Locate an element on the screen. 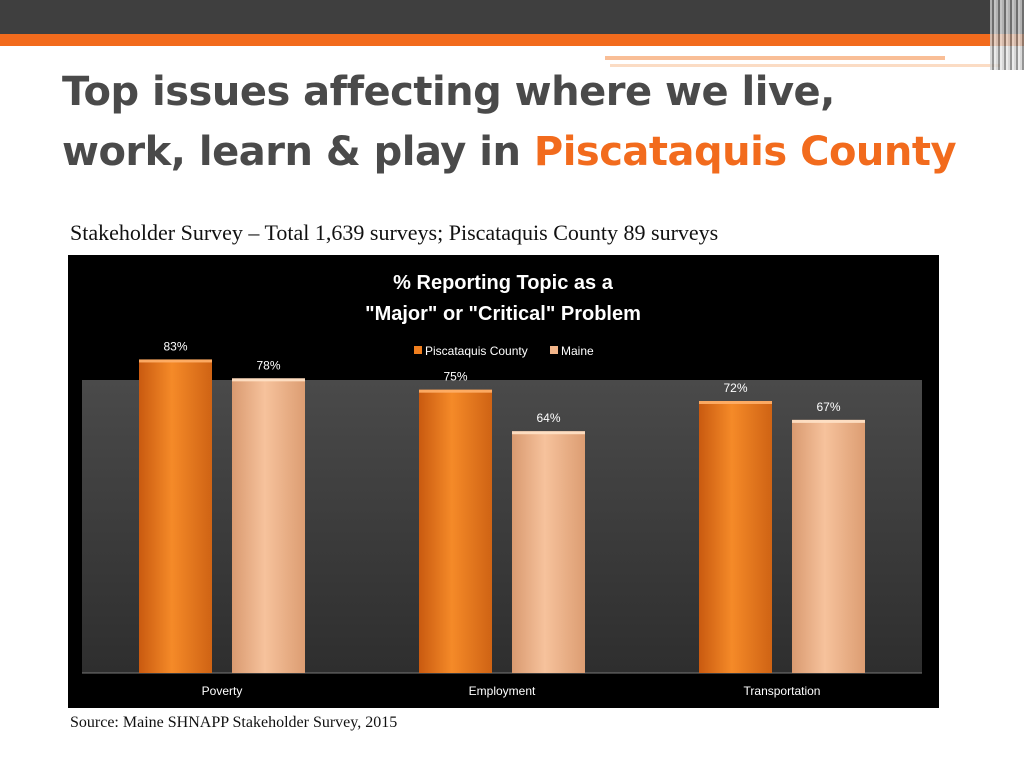 The image size is (1024, 768). top-dark-band is located at coordinates (512, 17).